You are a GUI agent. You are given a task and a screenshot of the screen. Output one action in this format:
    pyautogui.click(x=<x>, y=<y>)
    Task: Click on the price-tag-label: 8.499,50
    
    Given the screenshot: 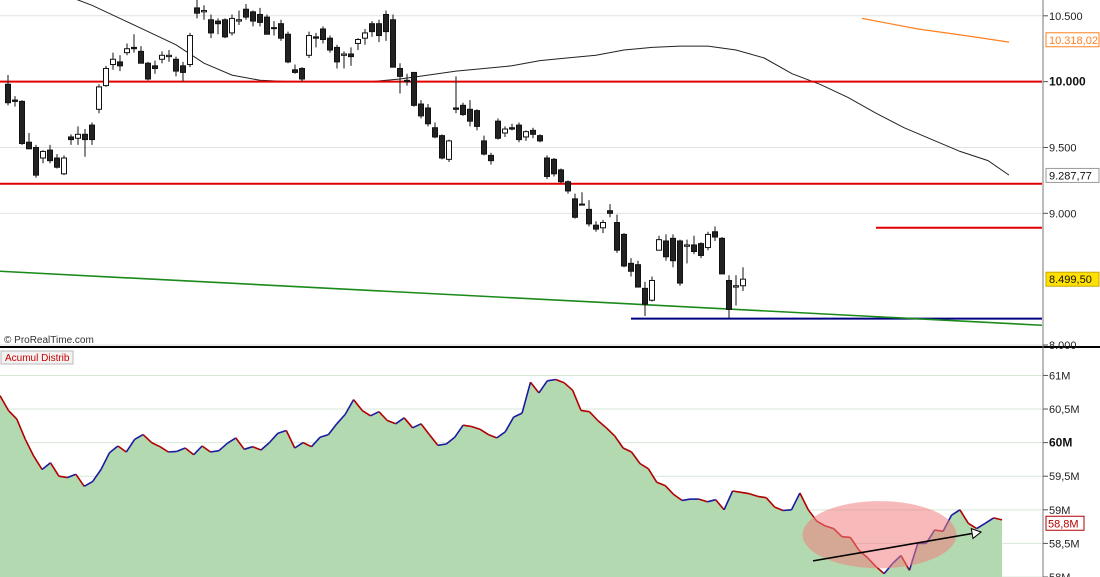 What is the action you would take?
    pyautogui.click(x=1070, y=280)
    